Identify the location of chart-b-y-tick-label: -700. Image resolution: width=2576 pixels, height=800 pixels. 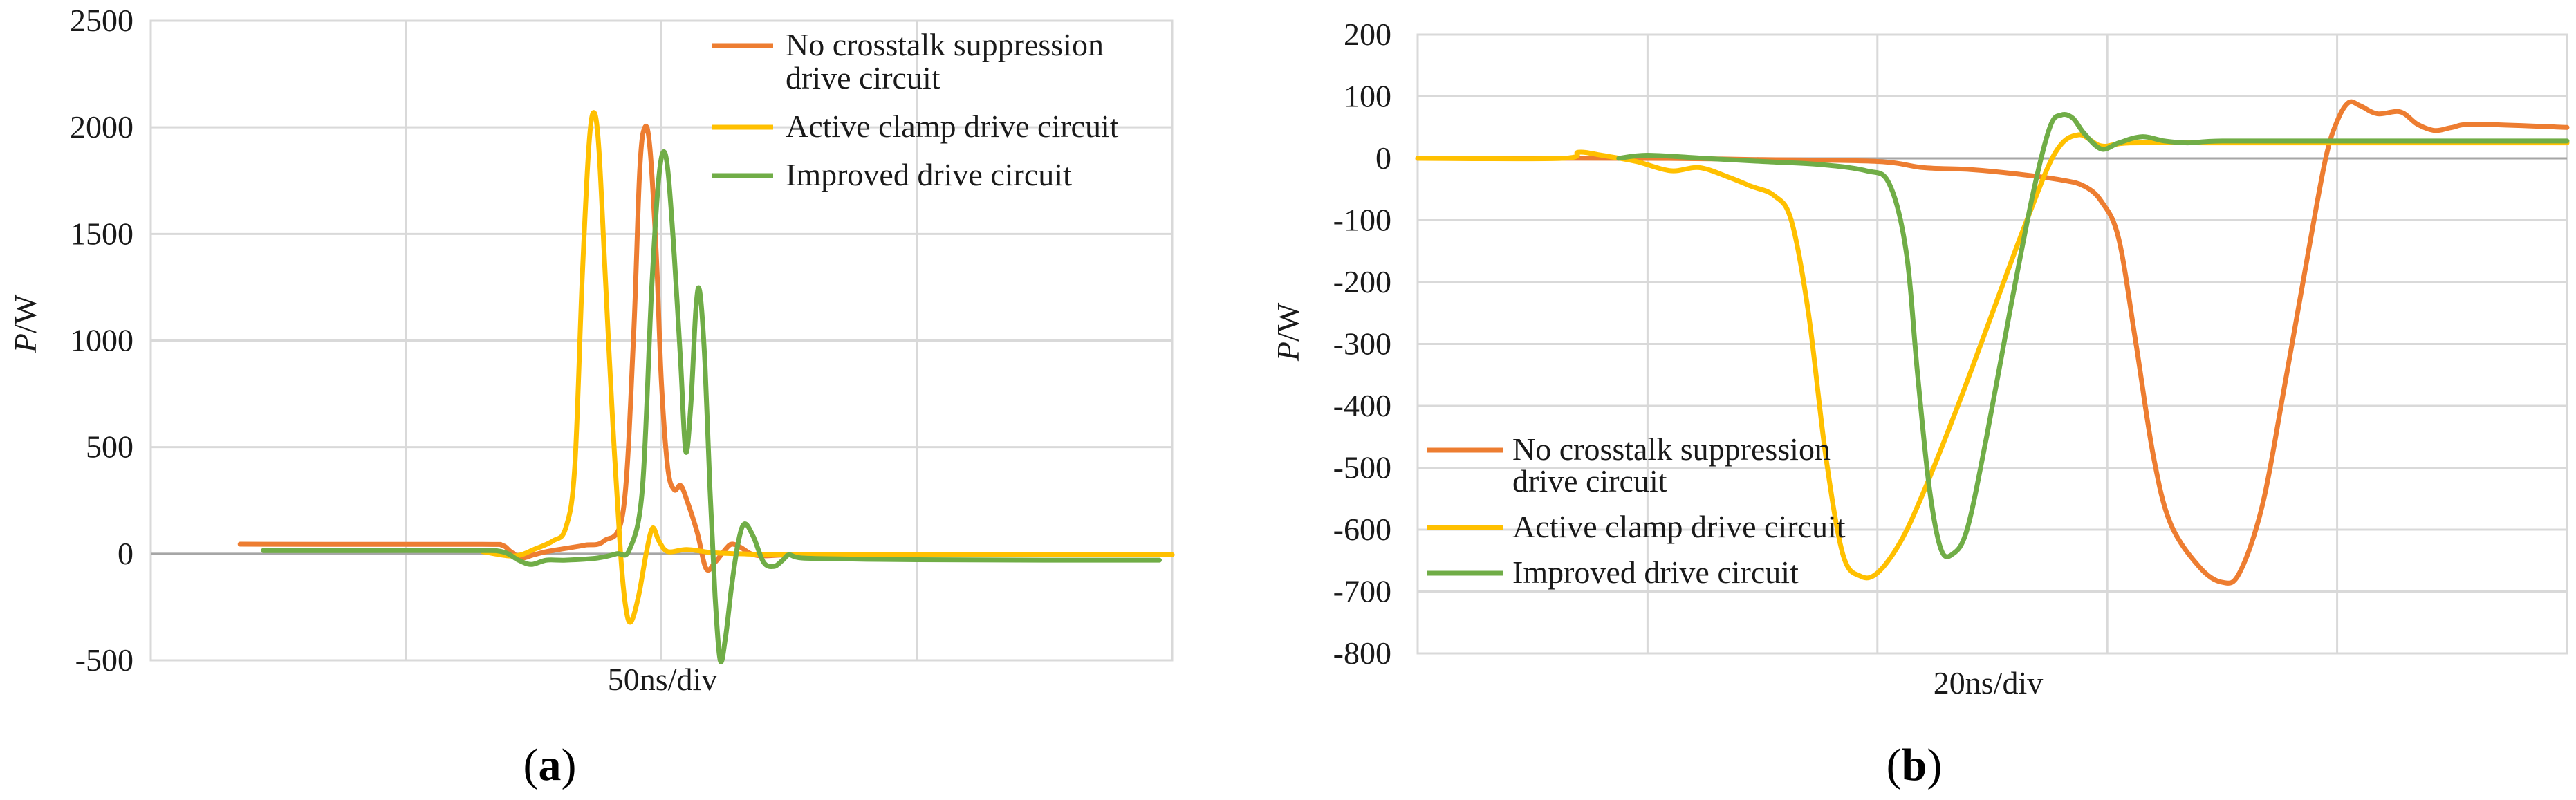
(1362, 591).